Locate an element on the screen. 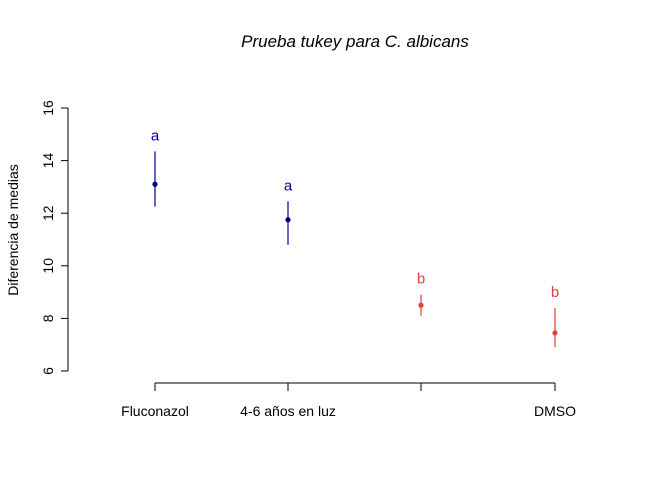  x-tick-label-1: 4-6 años en luz is located at coordinates (288, 411).